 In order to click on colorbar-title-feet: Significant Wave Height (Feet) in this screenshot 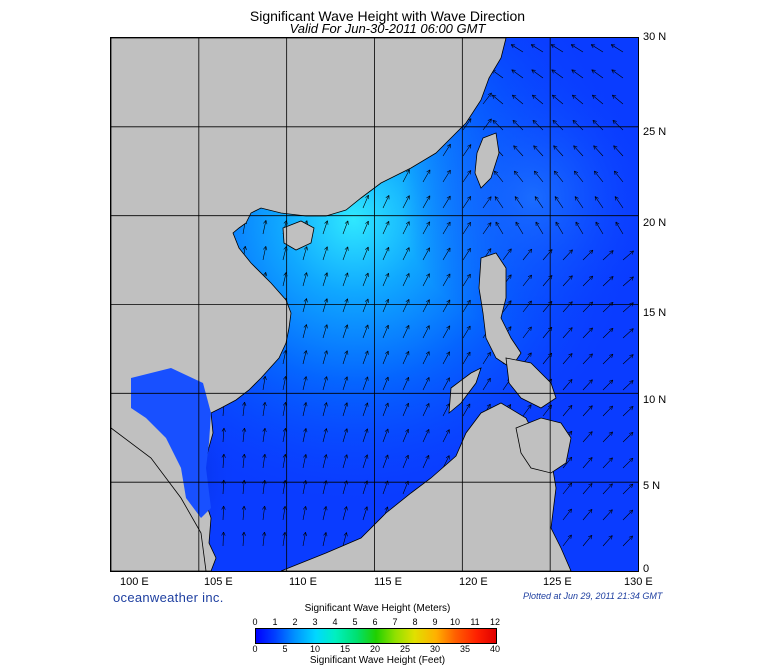, I will do `click(377, 660)`.